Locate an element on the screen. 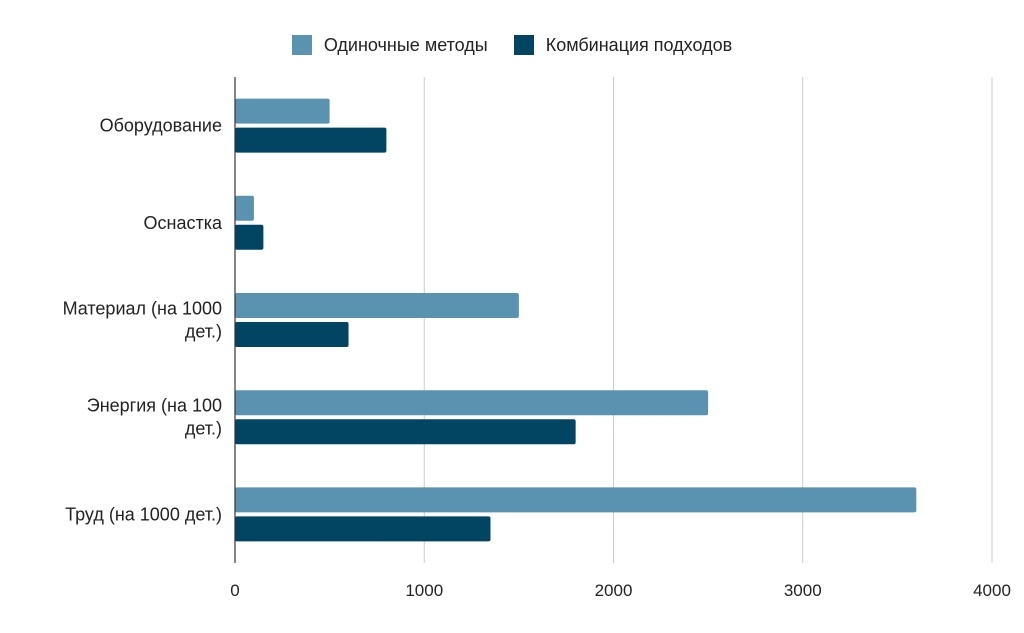 This screenshot has height=633, width=1024. x-tick-label-1000: 1000 is located at coordinates (424, 590).